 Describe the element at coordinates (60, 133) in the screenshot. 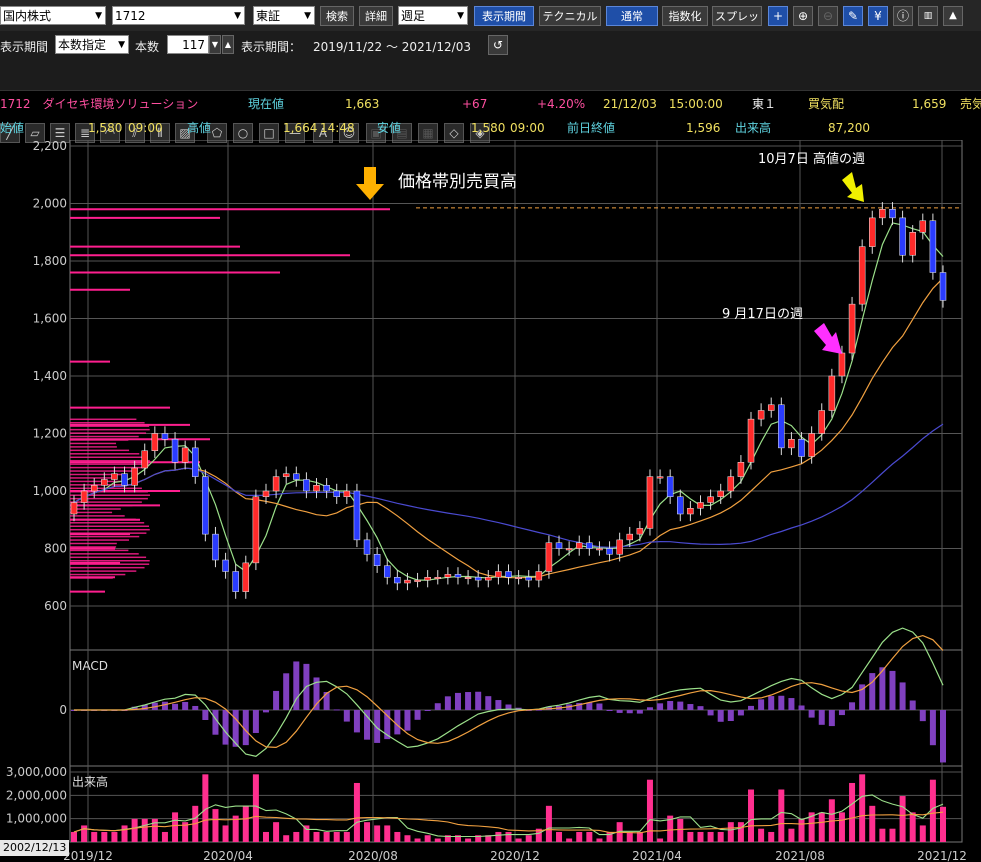

I see `horizontal-lines-icon: ☰` at that location.